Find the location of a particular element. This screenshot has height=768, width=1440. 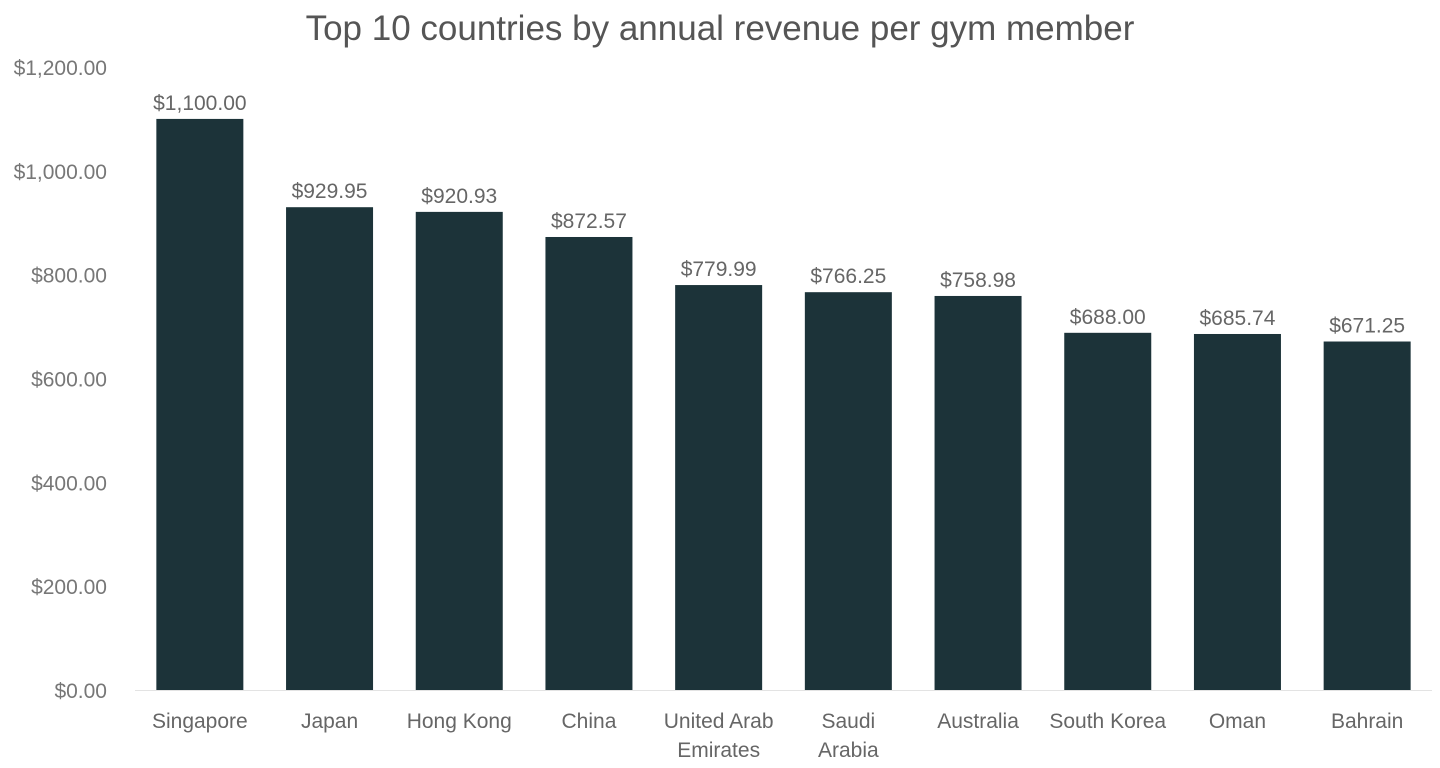

x-tick-label-line: Emirates is located at coordinates (718, 750).